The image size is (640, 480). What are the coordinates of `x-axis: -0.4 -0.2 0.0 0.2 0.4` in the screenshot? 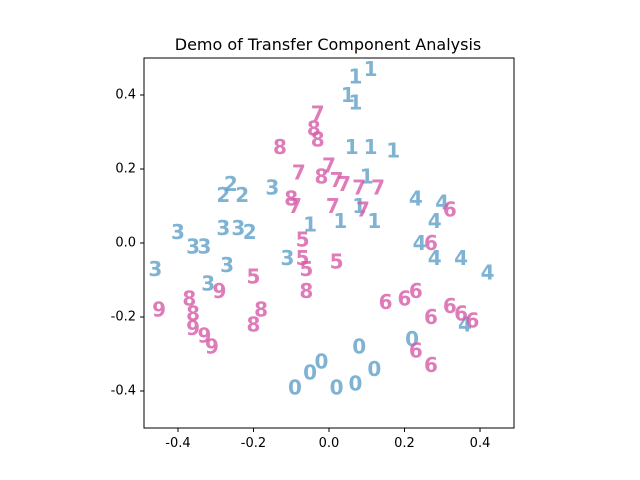 It's located at (327, 439).